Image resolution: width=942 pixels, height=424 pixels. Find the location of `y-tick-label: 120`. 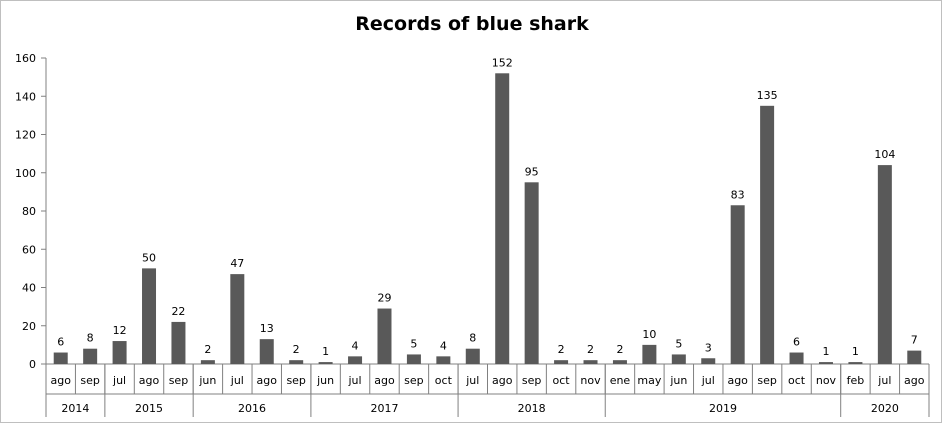

y-tick-label: 120 is located at coordinates (25, 135).